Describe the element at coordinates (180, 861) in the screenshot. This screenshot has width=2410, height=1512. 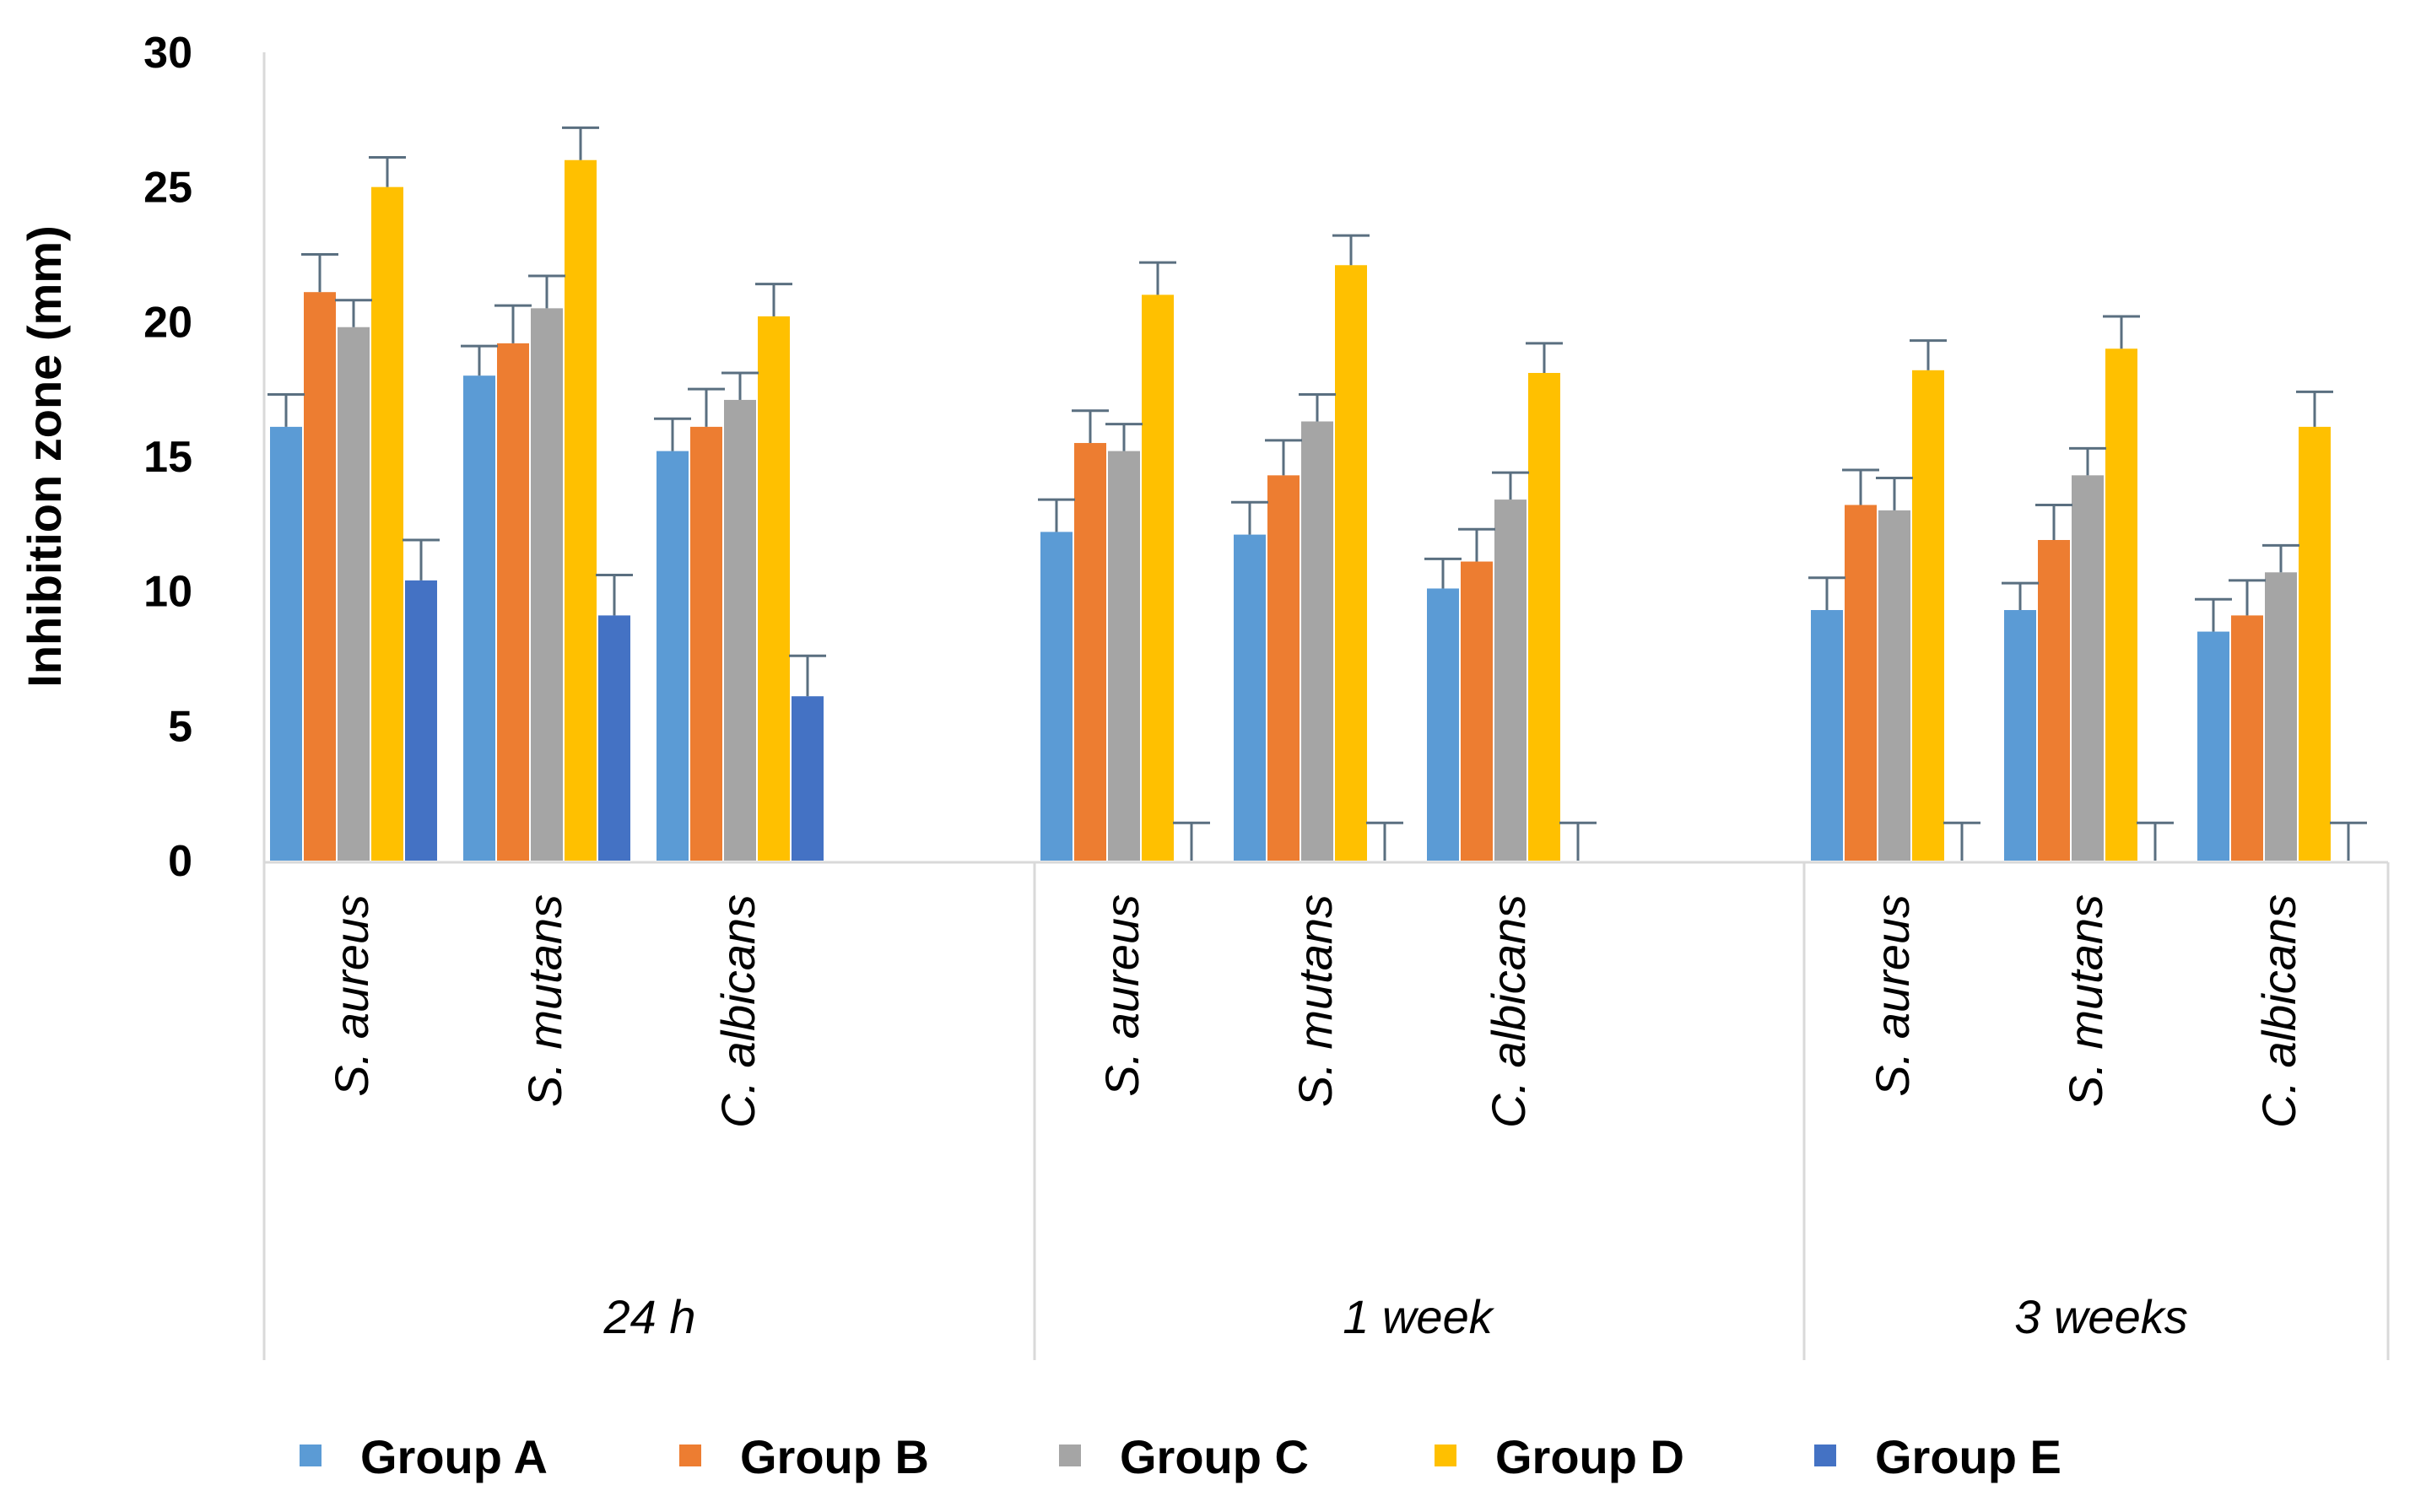
I see `y-tick-label-0: 0` at that location.